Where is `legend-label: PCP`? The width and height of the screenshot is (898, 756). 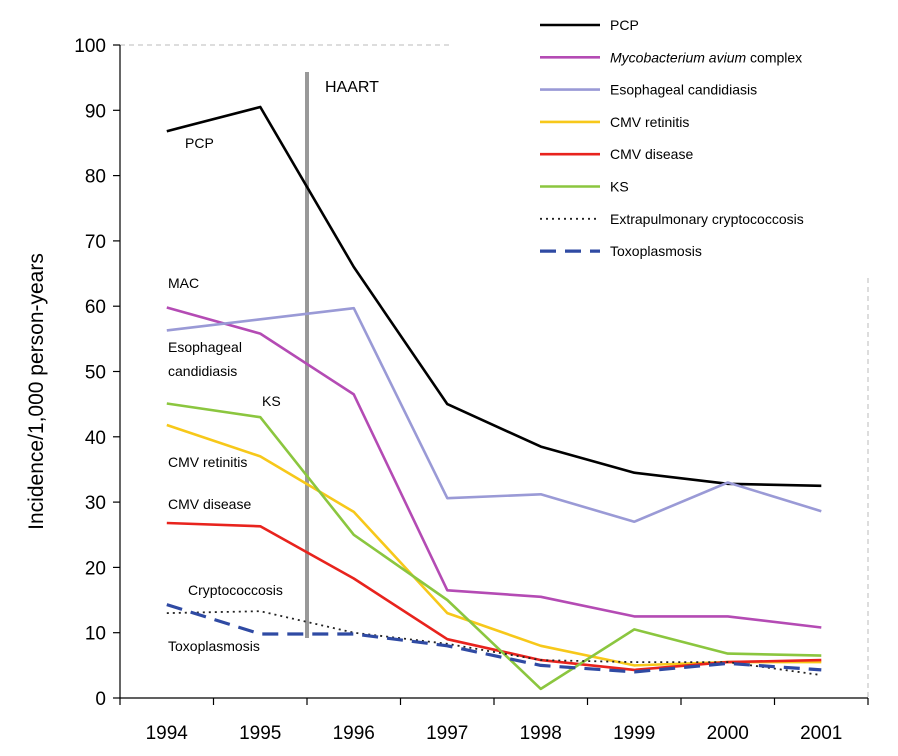
legend-label: PCP is located at coordinates (624, 25).